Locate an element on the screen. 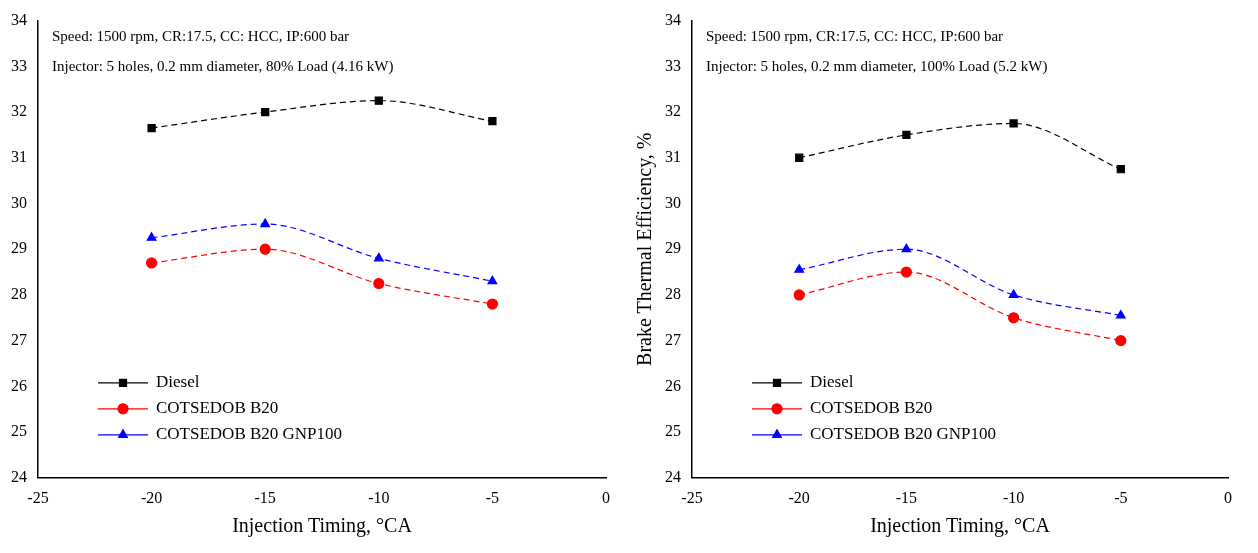 This screenshot has height=553, width=1258. y-axis-title: Brake Thermal Efficiency, % is located at coordinates (645, 249).